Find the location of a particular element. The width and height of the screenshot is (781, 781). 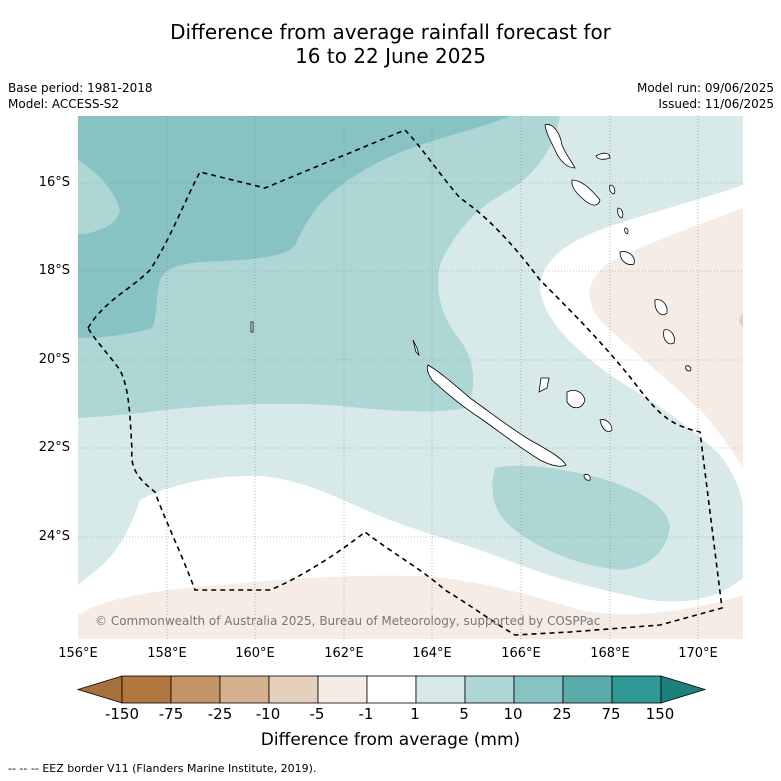

lon-label-170e: 170°E is located at coordinates (698, 653).